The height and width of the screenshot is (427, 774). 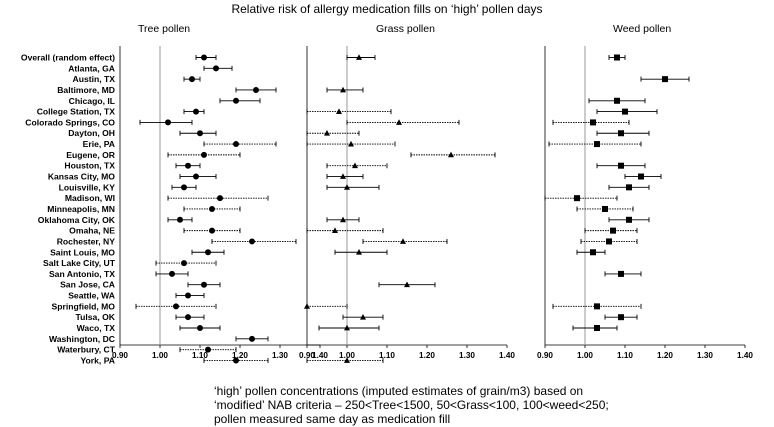 What do you see at coordinates (68, 58) in the screenshot?
I see `row-label: Overall (random effect)` at bounding box center [68, 58].